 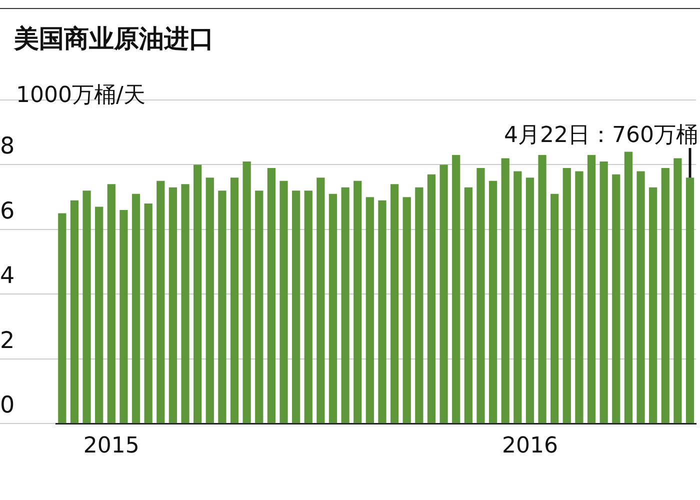 I want to click on x-tick-label: 2015, so click(x=111, y=446).